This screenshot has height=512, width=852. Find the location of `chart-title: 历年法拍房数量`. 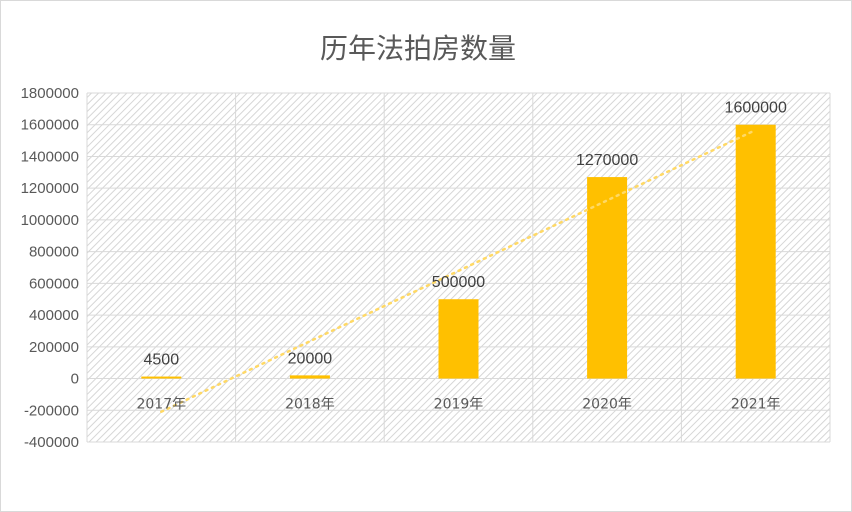

chart-title: 历年法拍房数量 is located at coordinates (418, 48).